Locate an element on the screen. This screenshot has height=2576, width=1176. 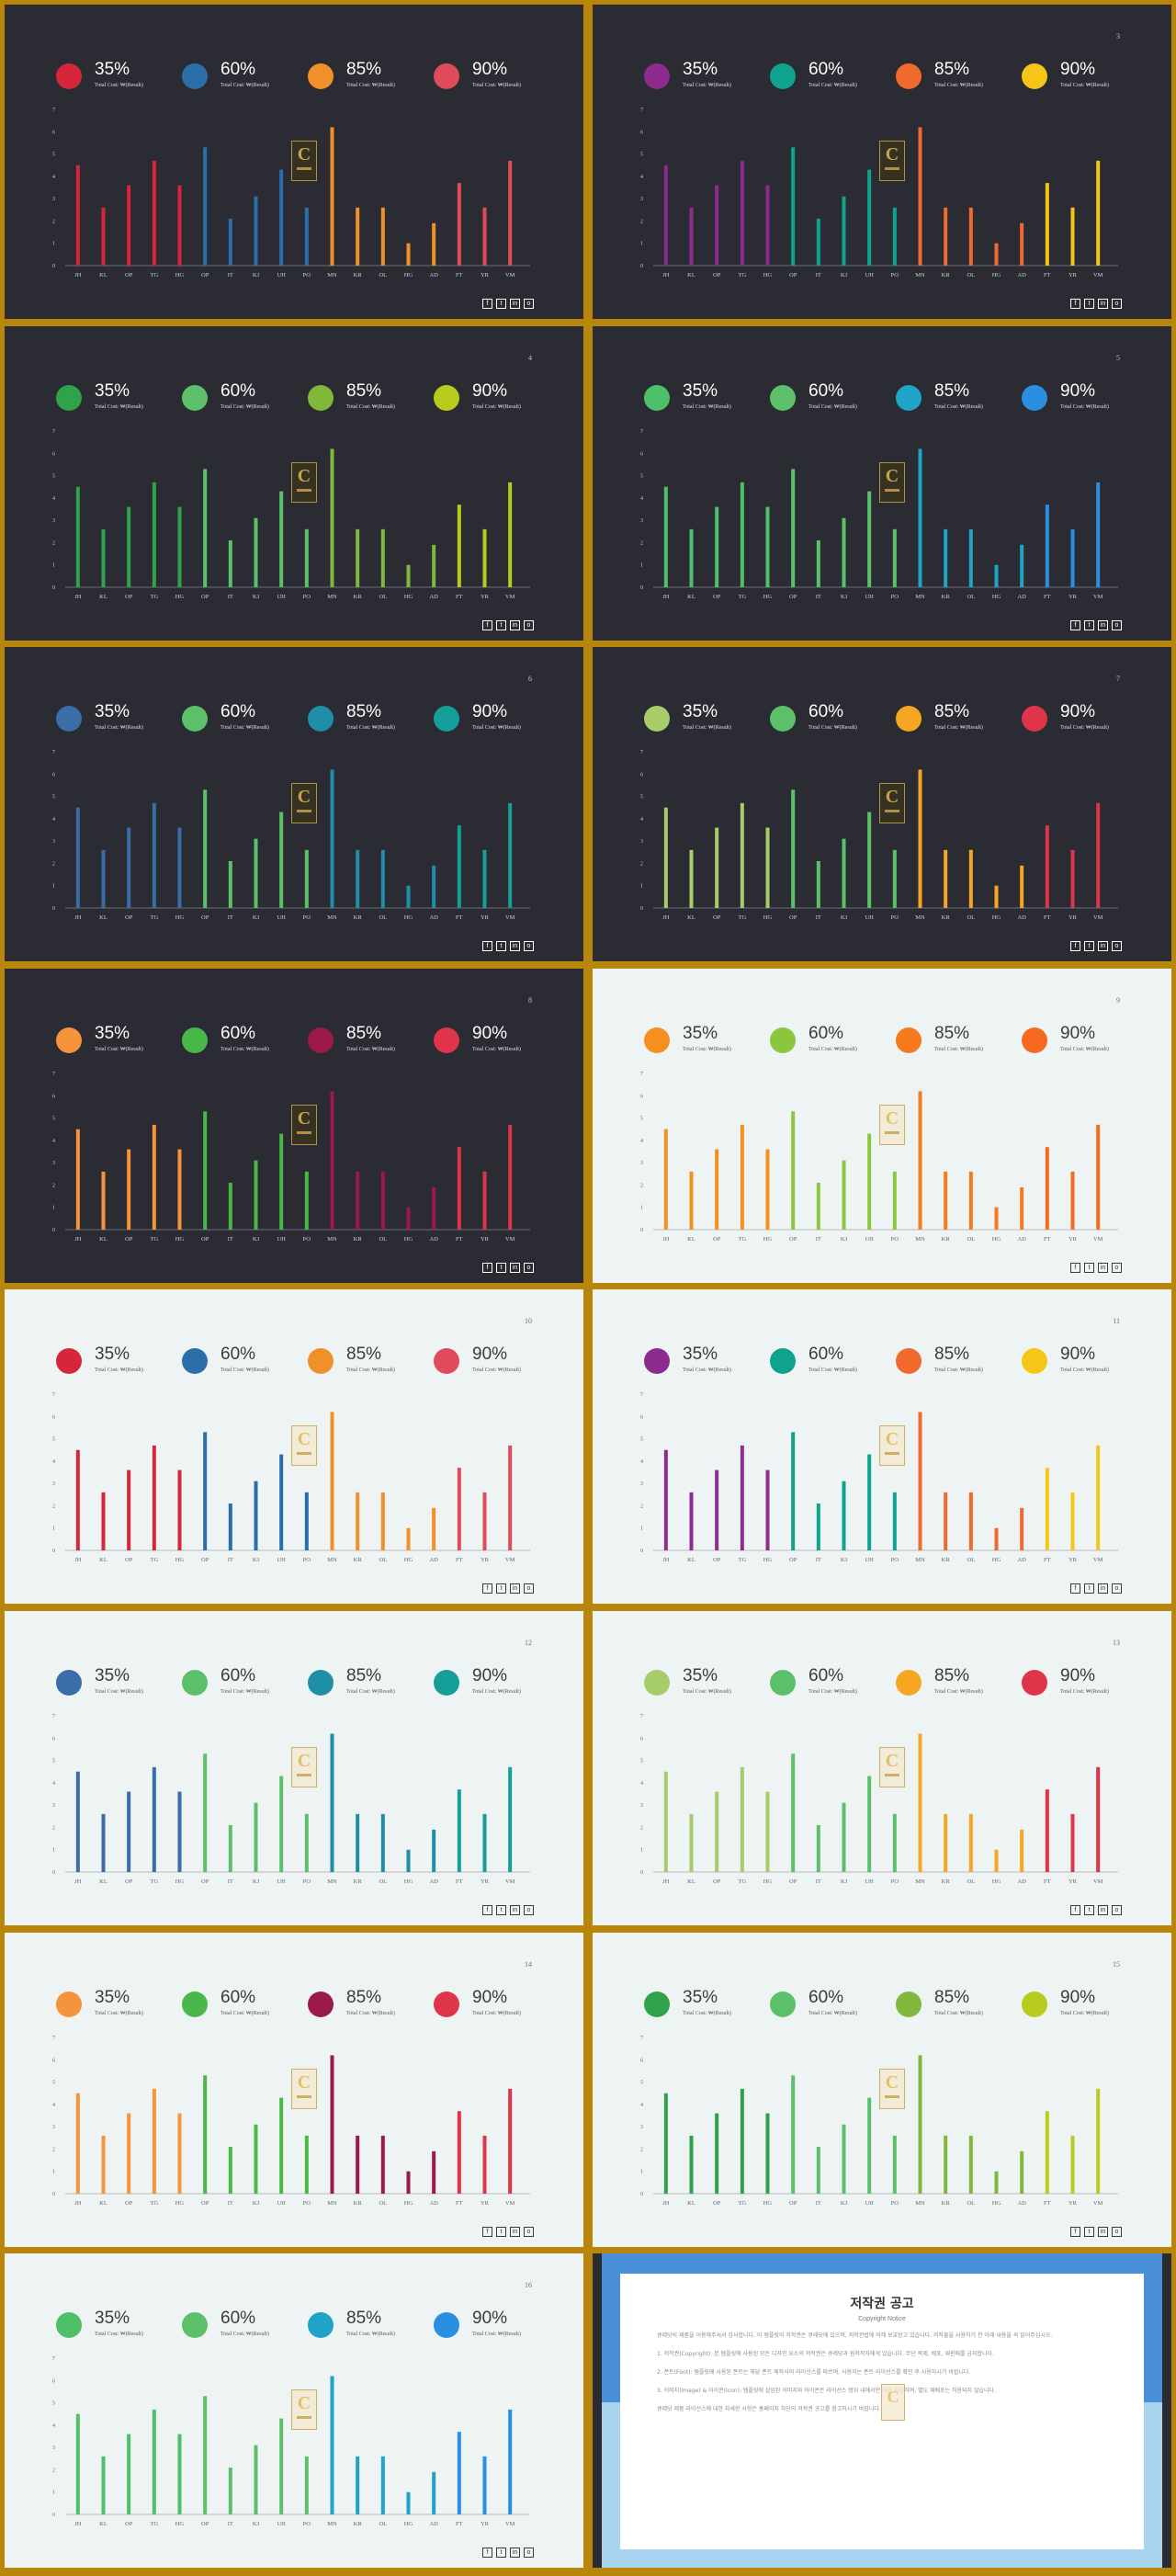
x-tick-label: PO is located at coordinates (895, 275).